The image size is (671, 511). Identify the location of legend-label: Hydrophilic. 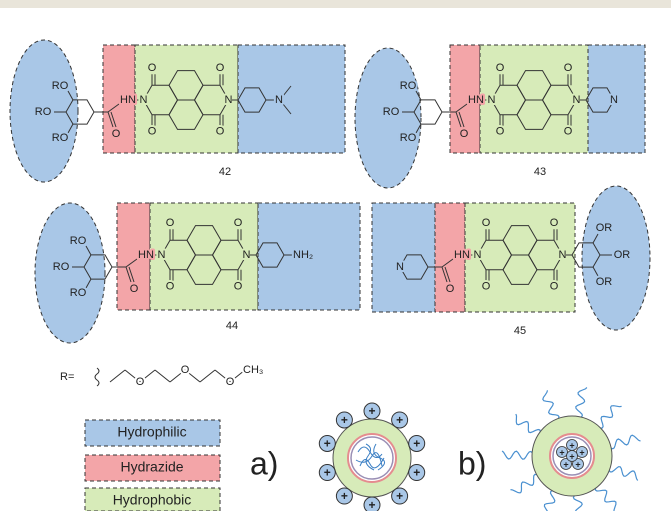
(151, 432).